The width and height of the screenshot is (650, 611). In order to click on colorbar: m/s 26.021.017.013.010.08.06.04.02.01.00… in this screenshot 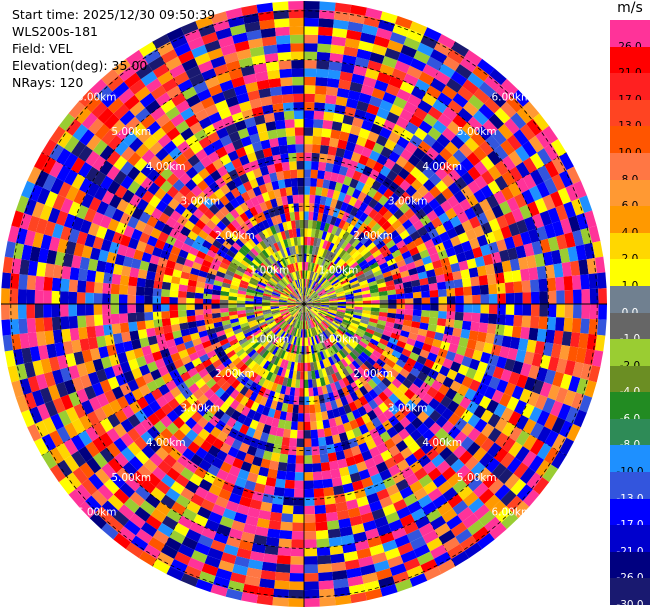, I will do `click(630, 305)`.